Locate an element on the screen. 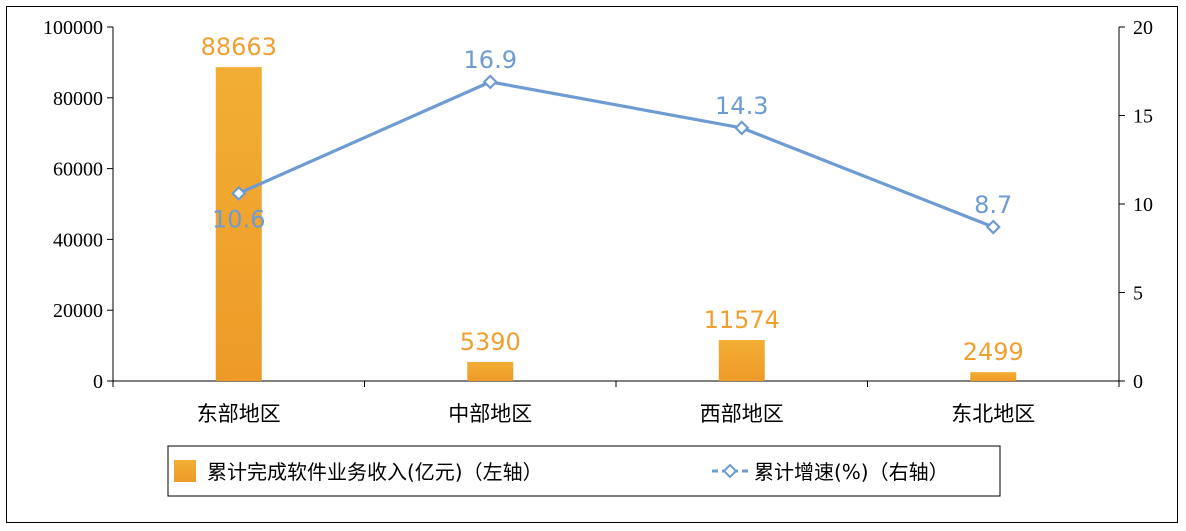 The width and height of the screenshot is (1186, 531). line-data-label: 10.6 is located at coordinates (238, 219).